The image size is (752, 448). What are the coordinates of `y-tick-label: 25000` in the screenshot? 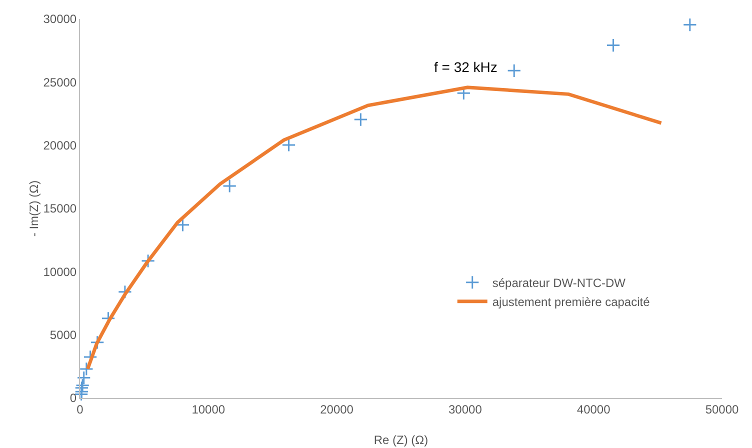 It's located at (60, 82).